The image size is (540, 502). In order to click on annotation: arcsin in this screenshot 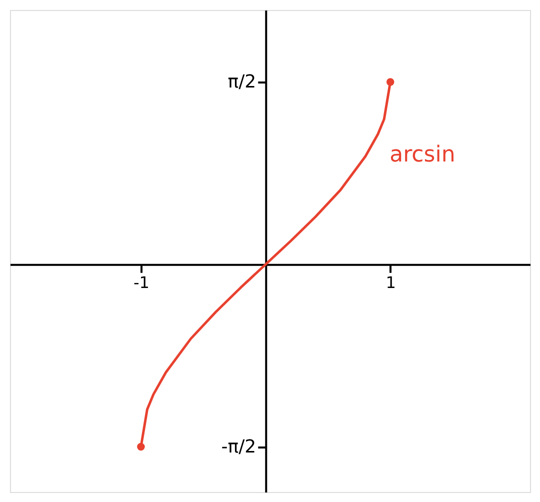, I will do `click(423, 155)`.